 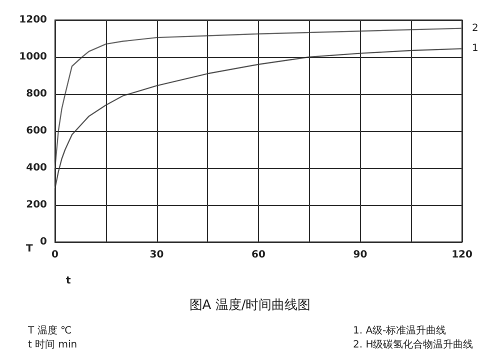 I want to click on series-label: 2, so click(x=475, y=28).